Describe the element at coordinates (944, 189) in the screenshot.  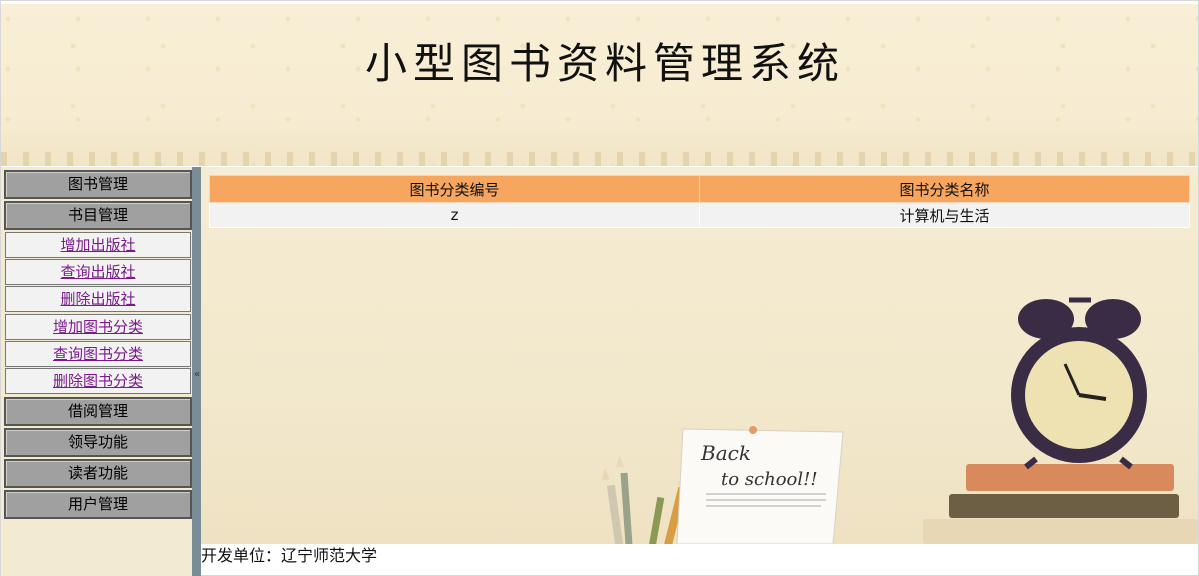
I see `column-header-category-name: 图书分类名称` at that location.